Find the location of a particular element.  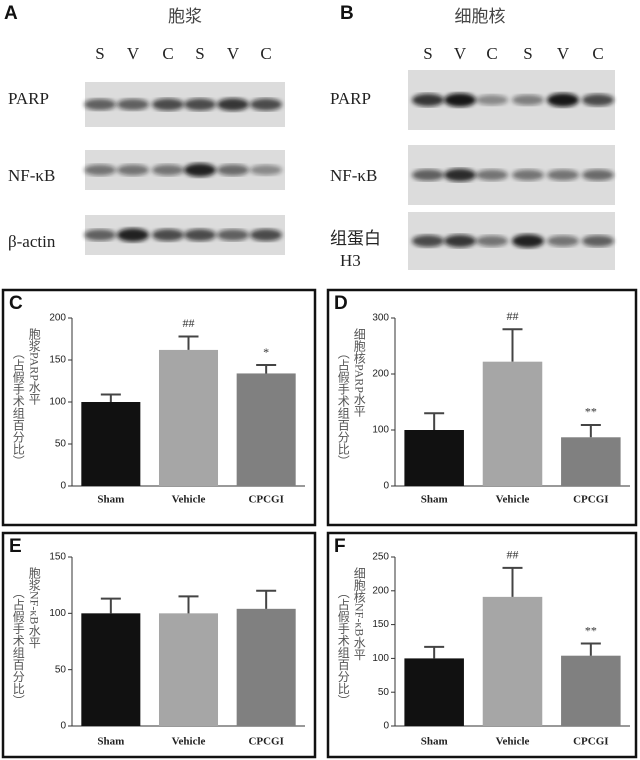

blot-title: 胞浆 is located at coordinates (185, 16).